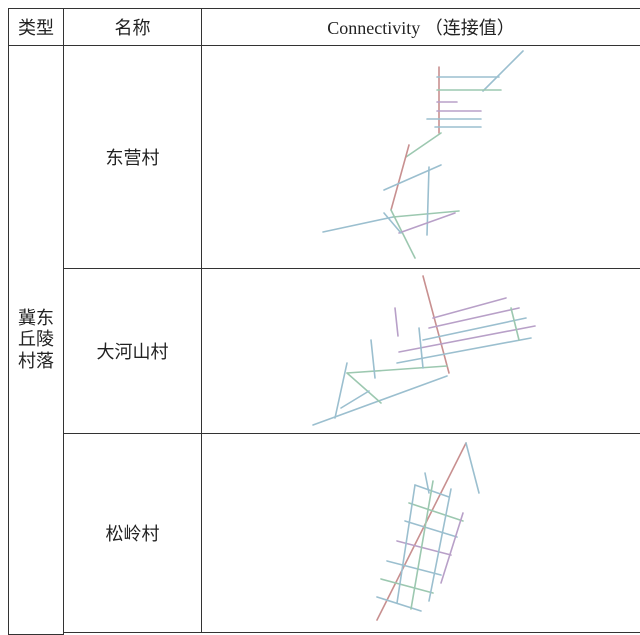 Image resolution: width=640 pixels, height=635 pixels. I want to click on header-cell: 类型, so click(36, 27).